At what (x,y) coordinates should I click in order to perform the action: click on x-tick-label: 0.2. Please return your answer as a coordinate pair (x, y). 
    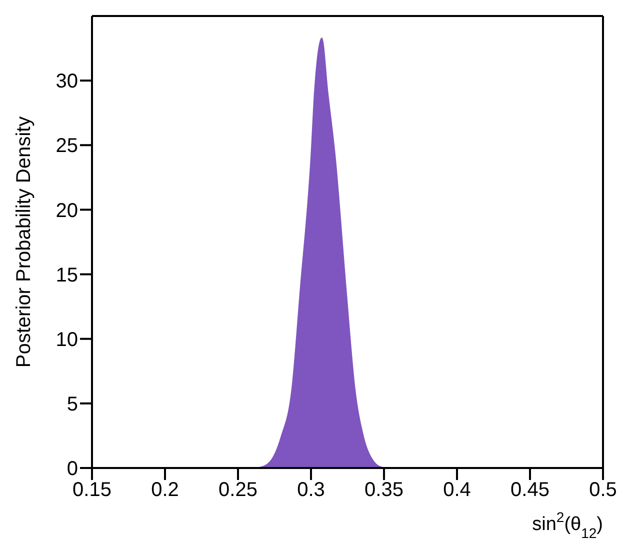
    Looking at the image, I should click on (165, 490).